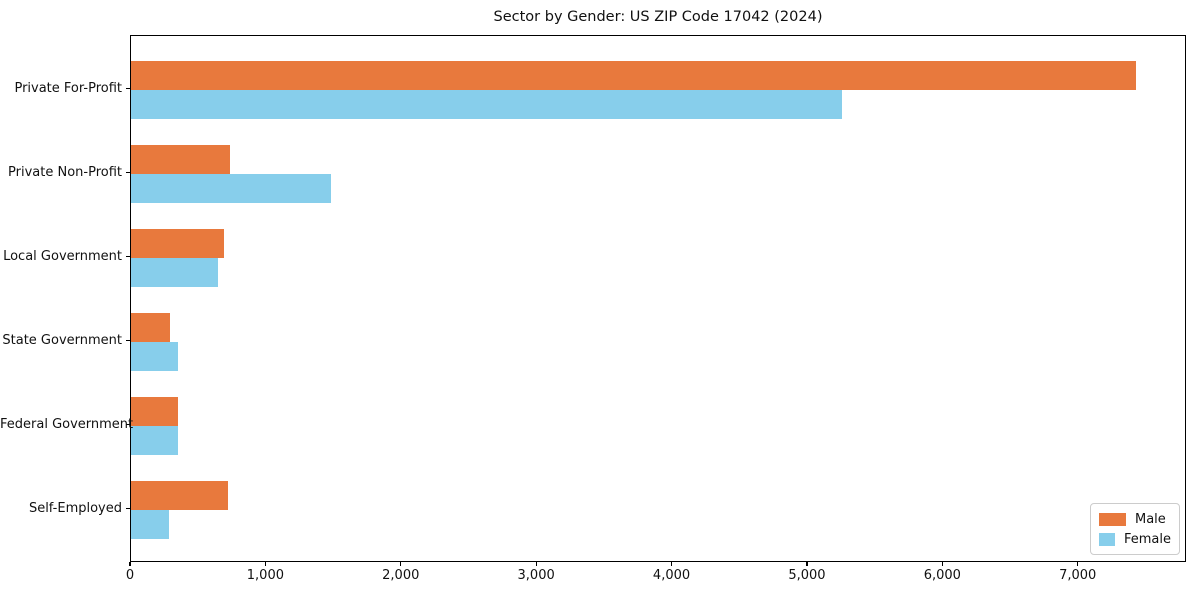  Describe the element at coordinates (1078, 575) in the screenshot. I see `x-tick-label: 7,000` at that location.